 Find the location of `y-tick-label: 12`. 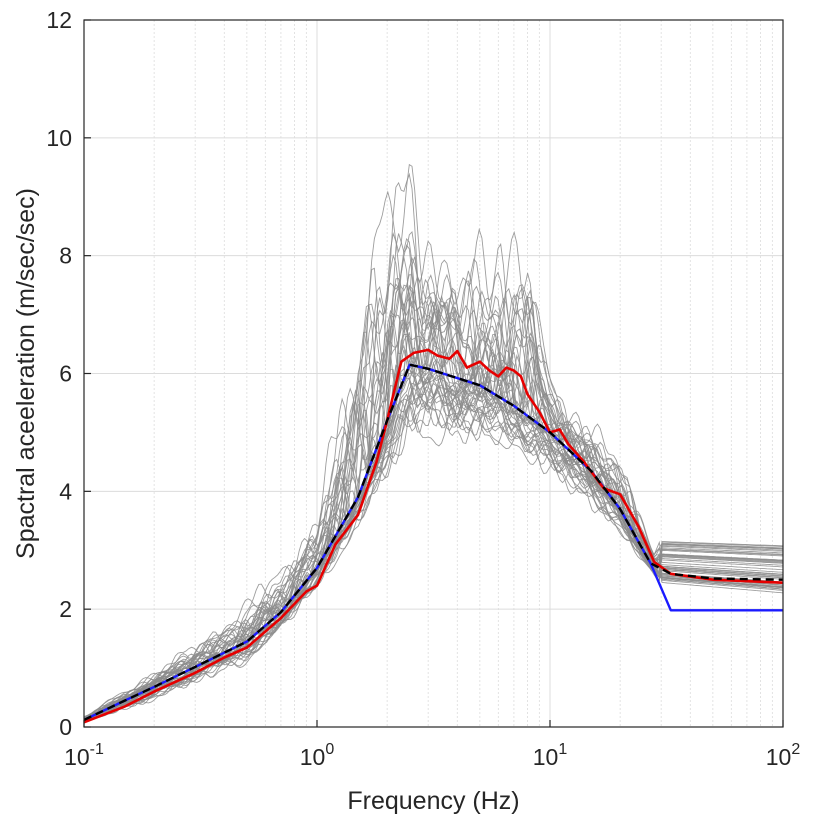

y-tick-label: 12 is located at coordinates (59, 20).